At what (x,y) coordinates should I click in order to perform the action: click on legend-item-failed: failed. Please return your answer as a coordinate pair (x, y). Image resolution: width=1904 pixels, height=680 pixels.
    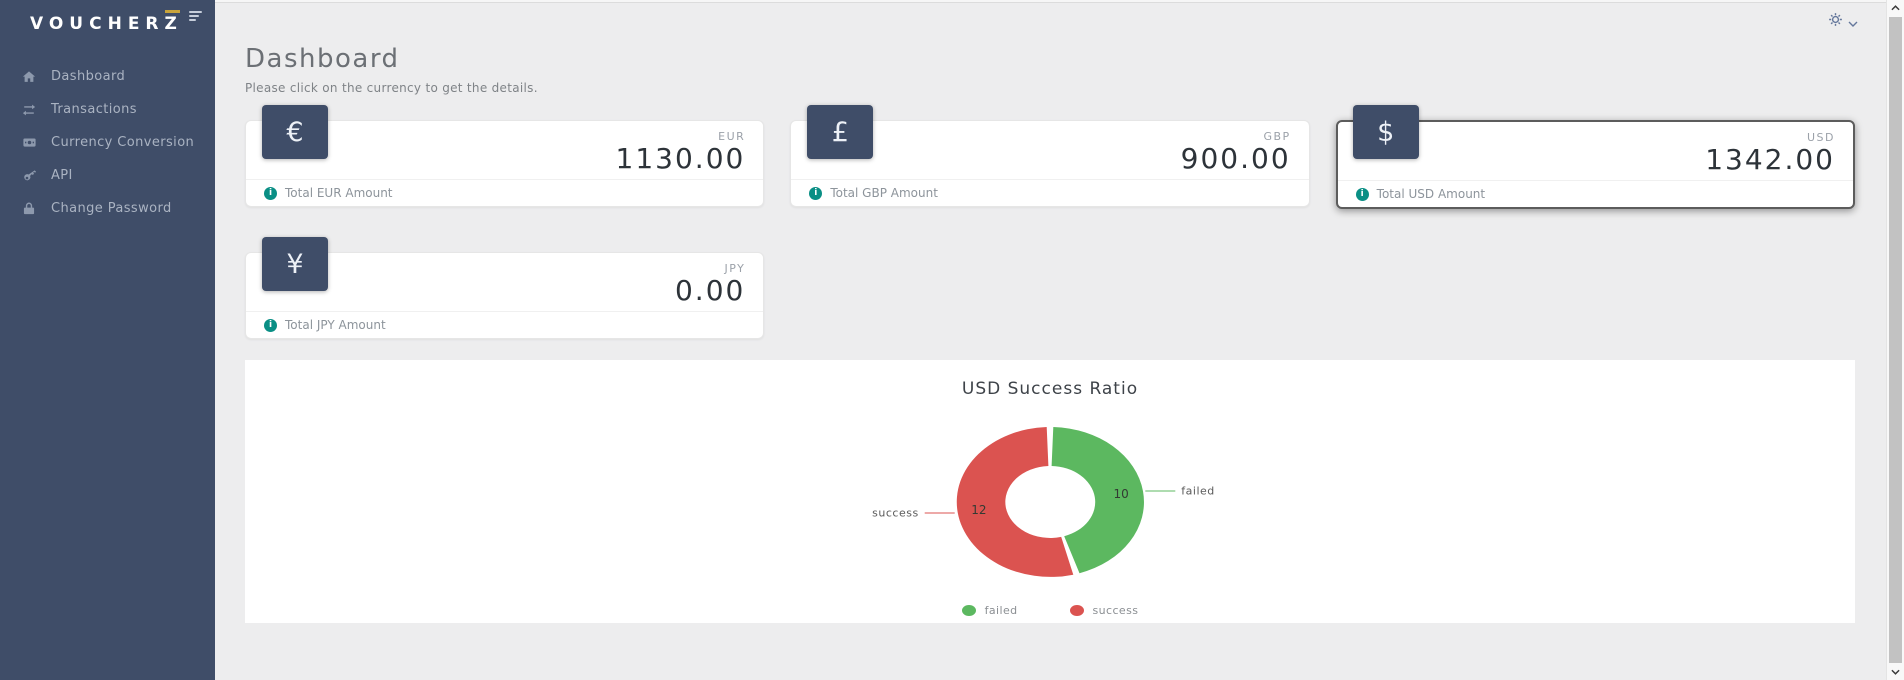
    Looking at the image, I should click on (989, 611).